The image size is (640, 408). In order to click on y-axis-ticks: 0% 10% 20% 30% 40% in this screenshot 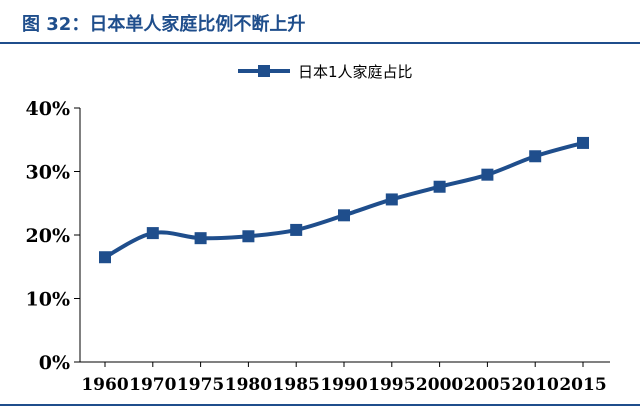, I will do `click(53, 236)`.